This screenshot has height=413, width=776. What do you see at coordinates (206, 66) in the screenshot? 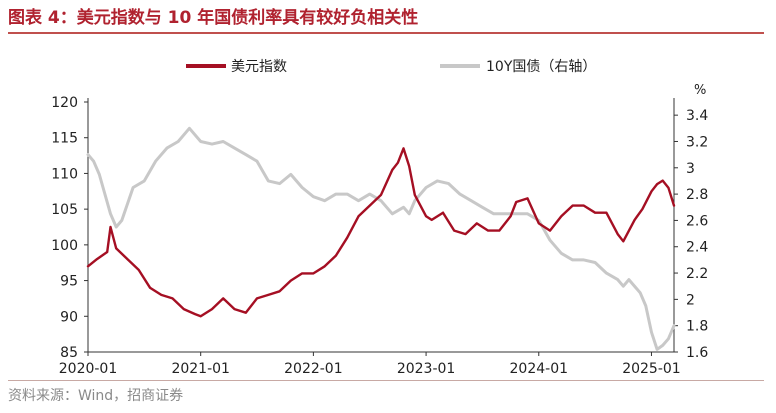
I see `legend-swatch-dollar-index` at bounding box center [206, 66].